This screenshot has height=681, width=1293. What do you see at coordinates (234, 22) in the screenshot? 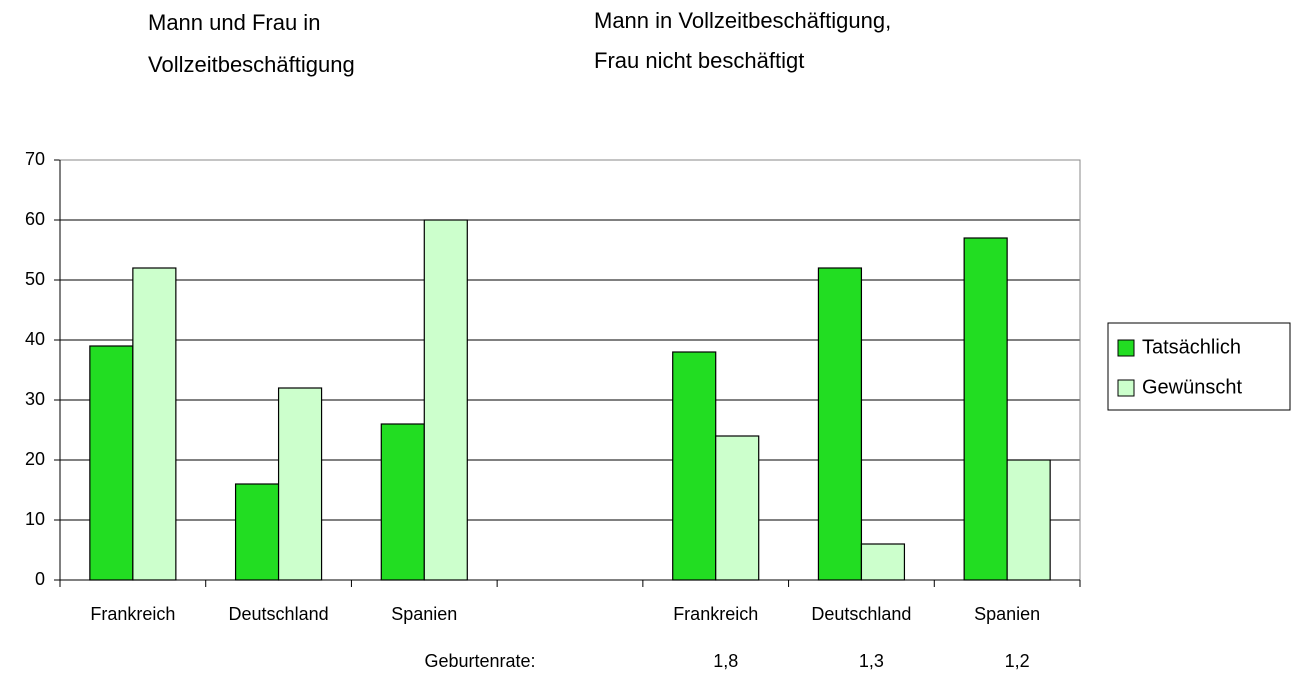
I see `group-title: Mann und Frau in` at bounding box center [234, 22].